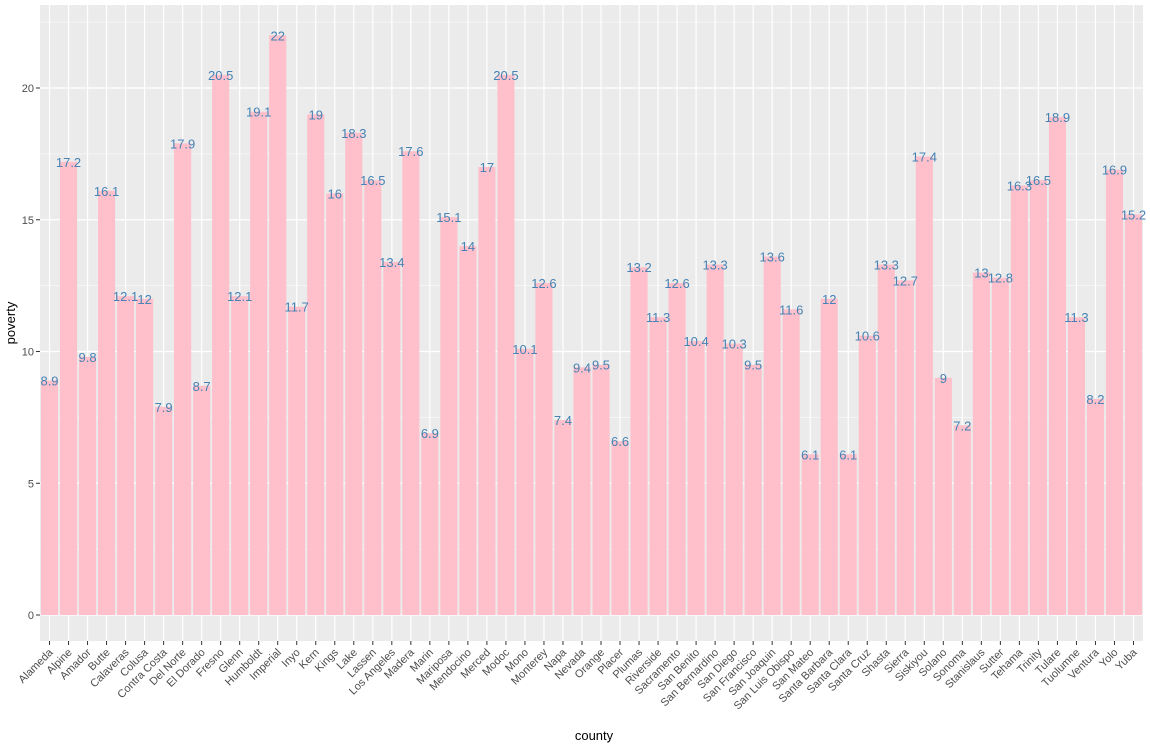 This screenshot has width=1150, height=749. I want to click on y-tick-label: 5, so click(31, 484).